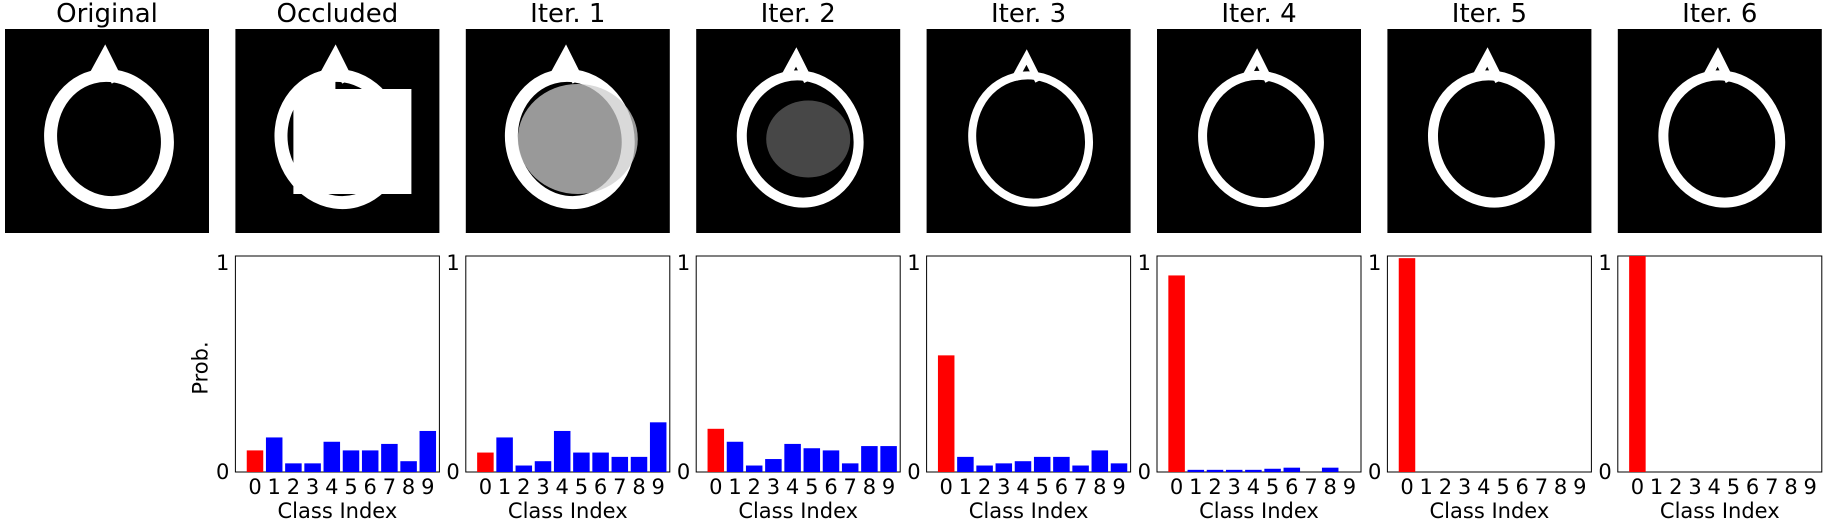  What do you see at coordinates (798, 14) in the screenshot?
I see `panel-title: Iter. 2` at bounding box center [798, 14].